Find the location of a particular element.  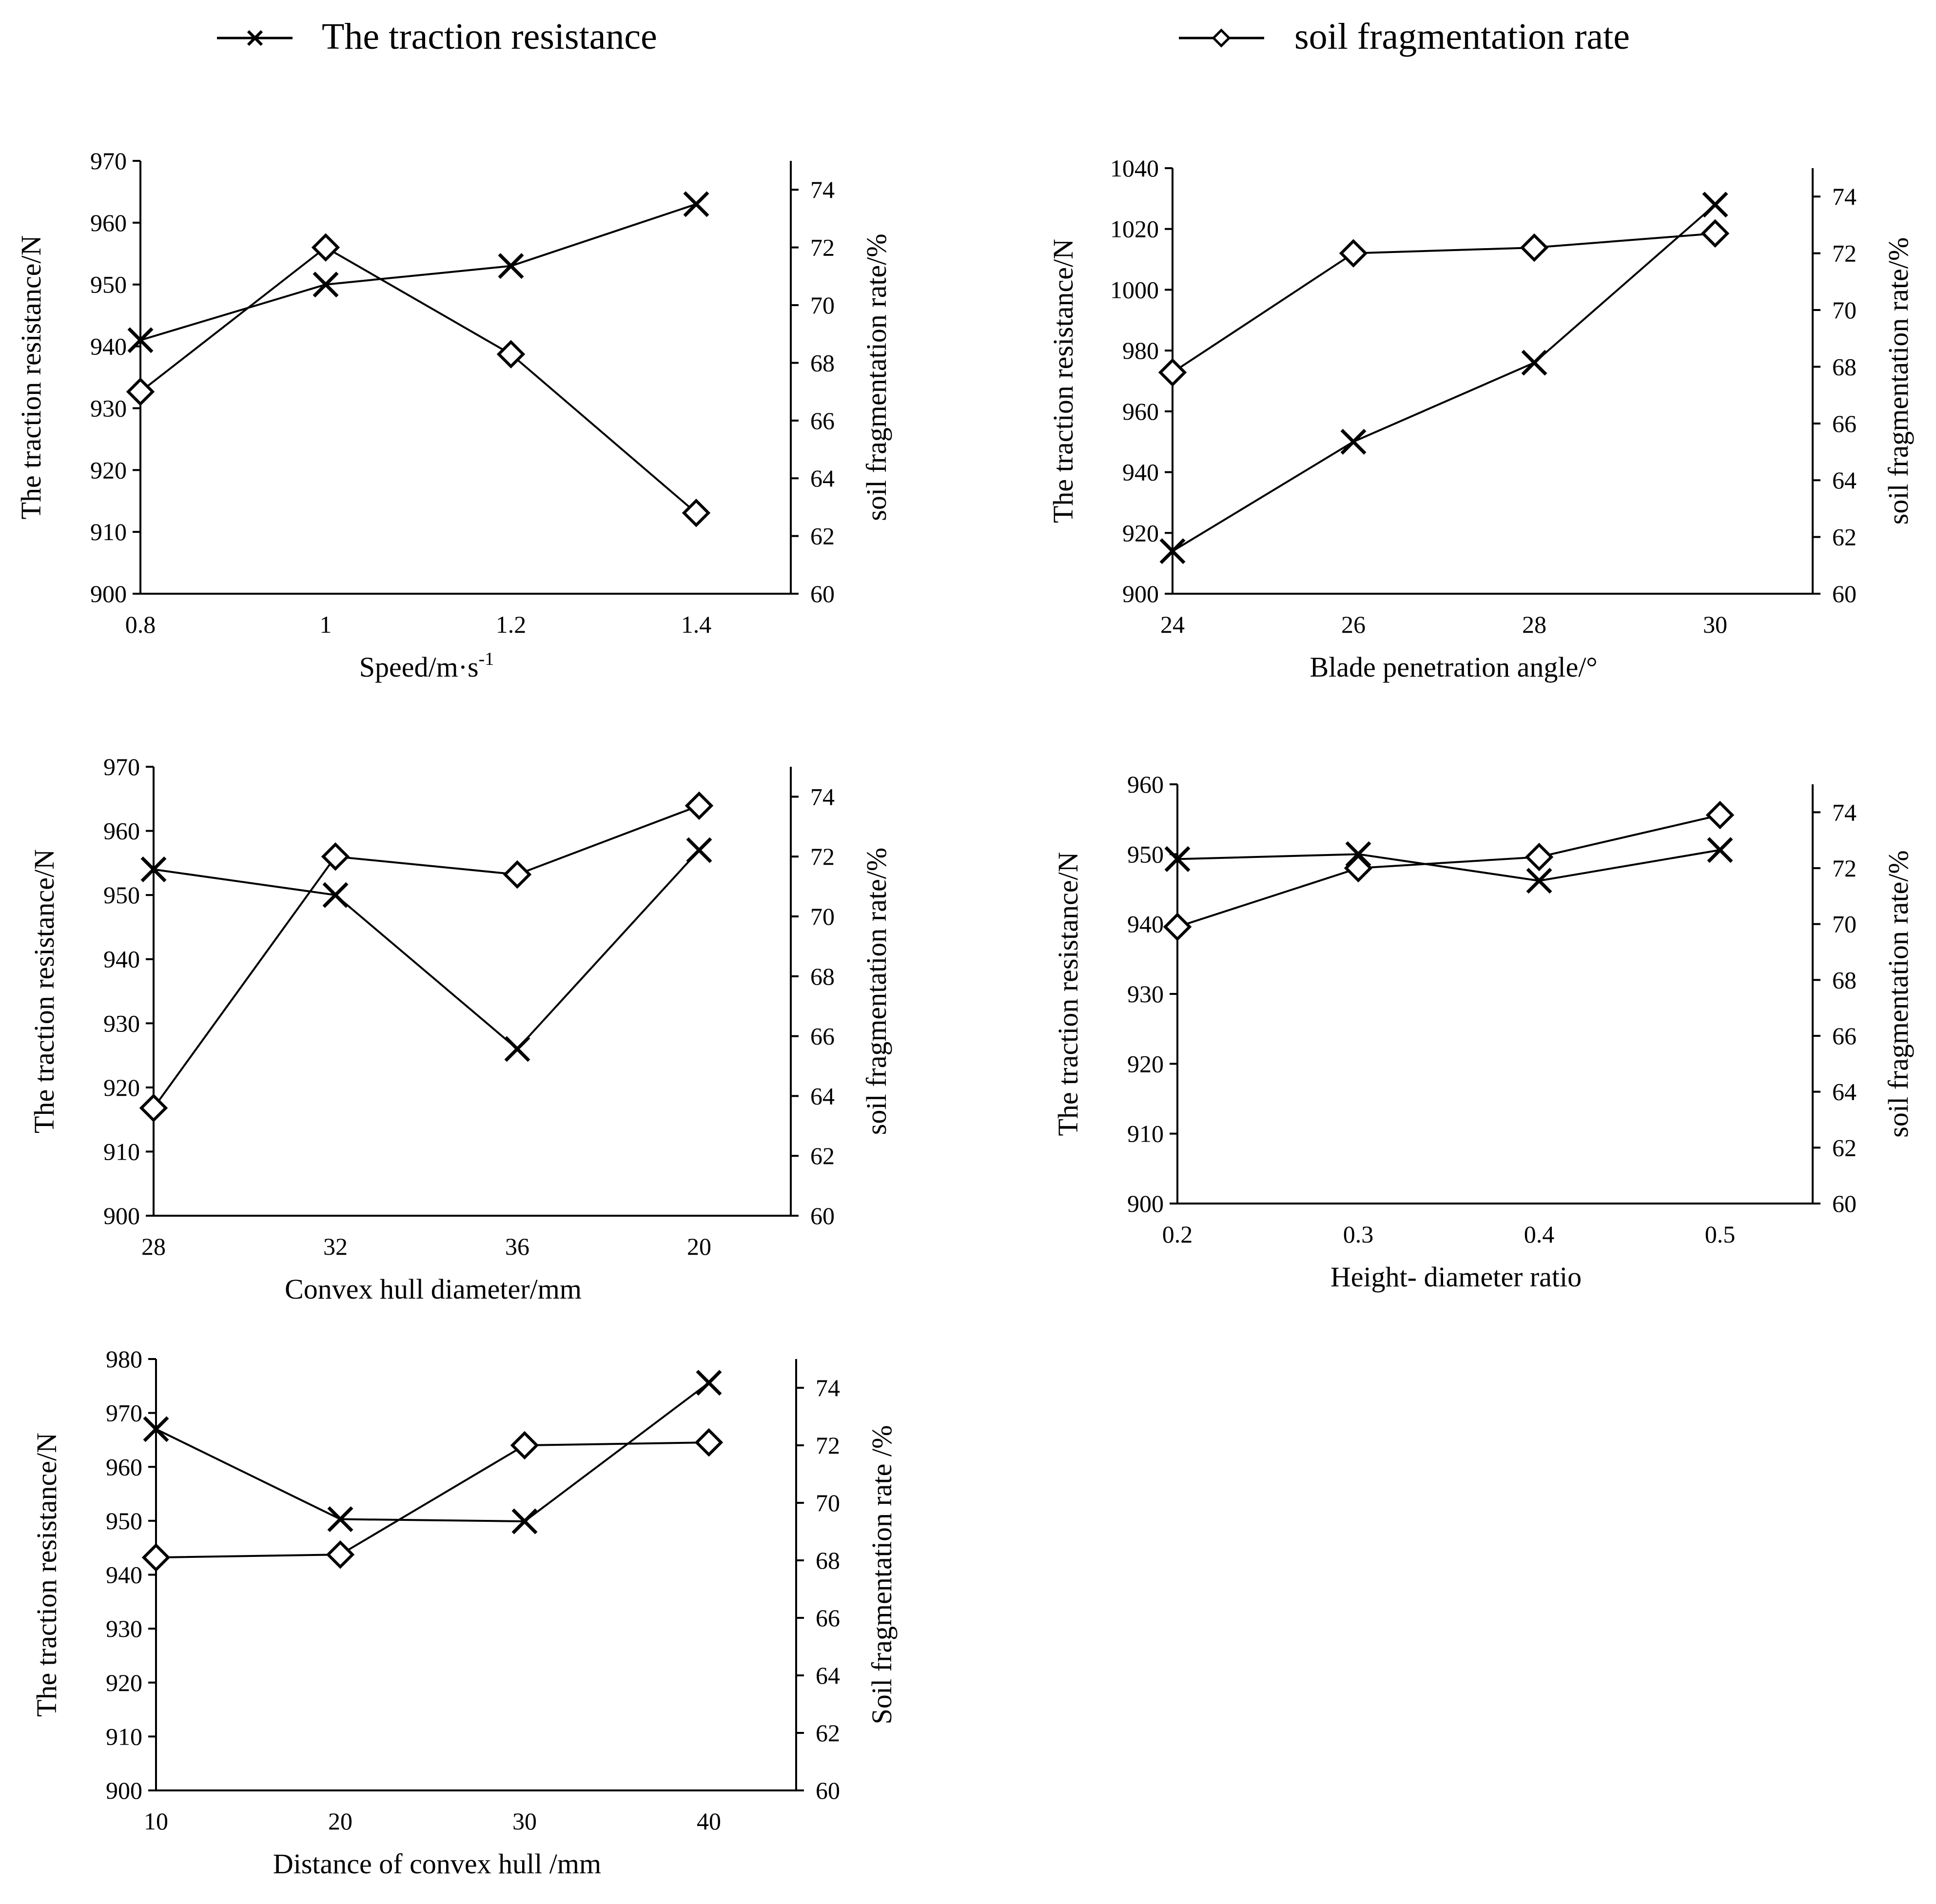

x-axis-title: Convex hull diameter/mm is located at coordinates (434, 1289).